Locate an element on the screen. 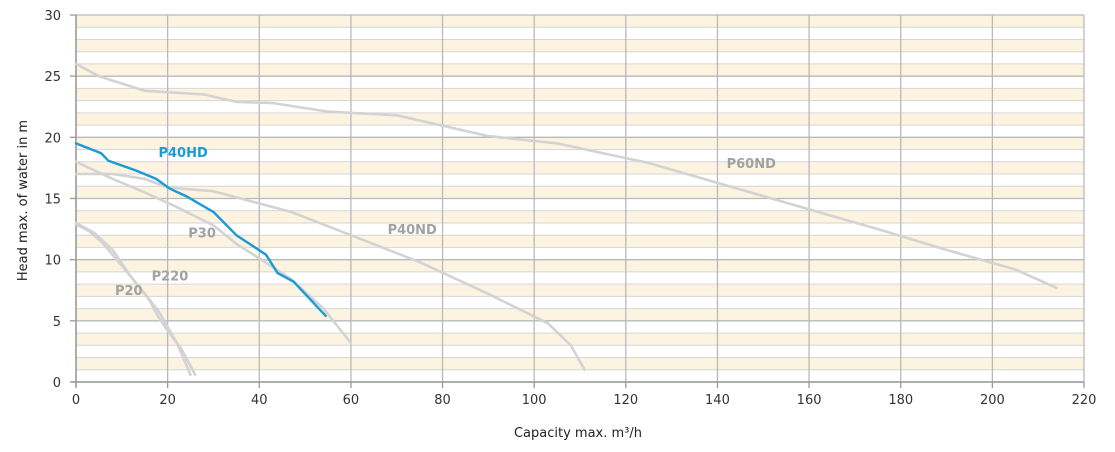 The height and width of the screenshot is (452, 1115). x-tick-label: 140 is located at coordinates (717, 400).